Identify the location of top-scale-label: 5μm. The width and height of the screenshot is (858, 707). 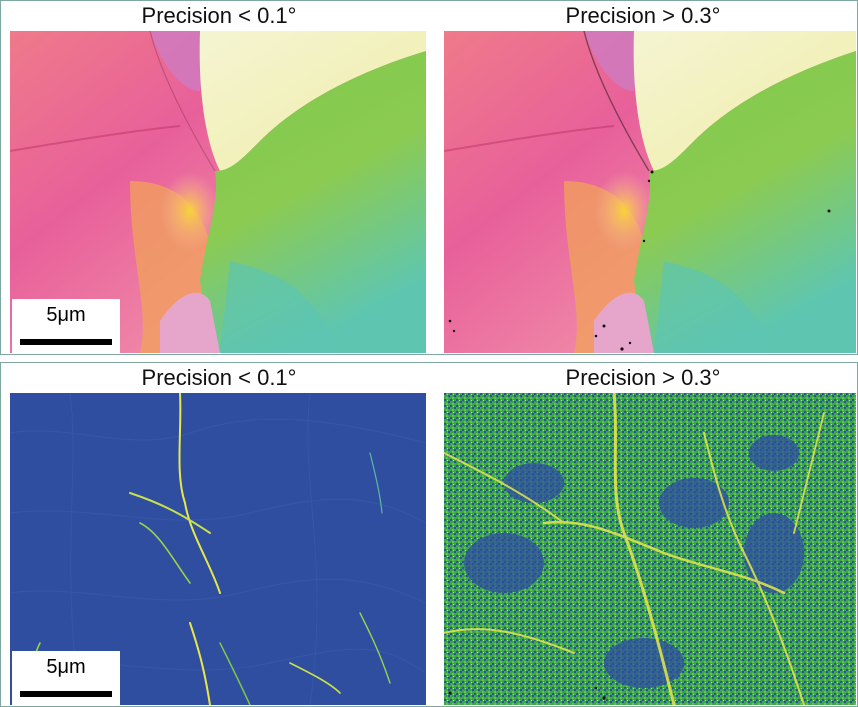
(66, 315).